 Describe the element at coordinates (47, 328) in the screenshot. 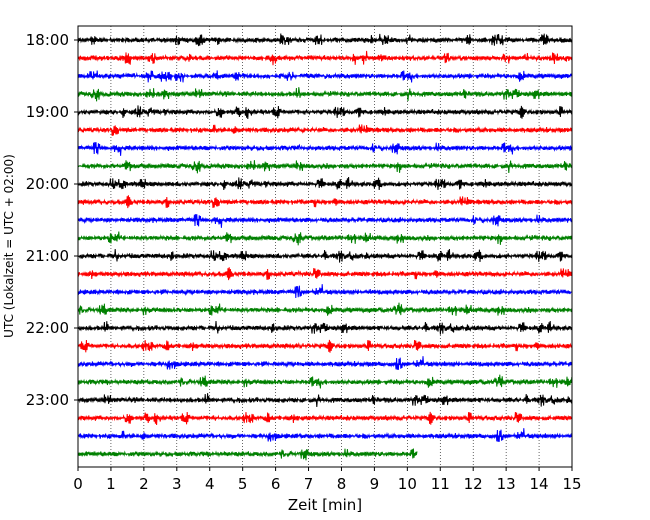

I see `y-tick-label: 22:00` at that location.